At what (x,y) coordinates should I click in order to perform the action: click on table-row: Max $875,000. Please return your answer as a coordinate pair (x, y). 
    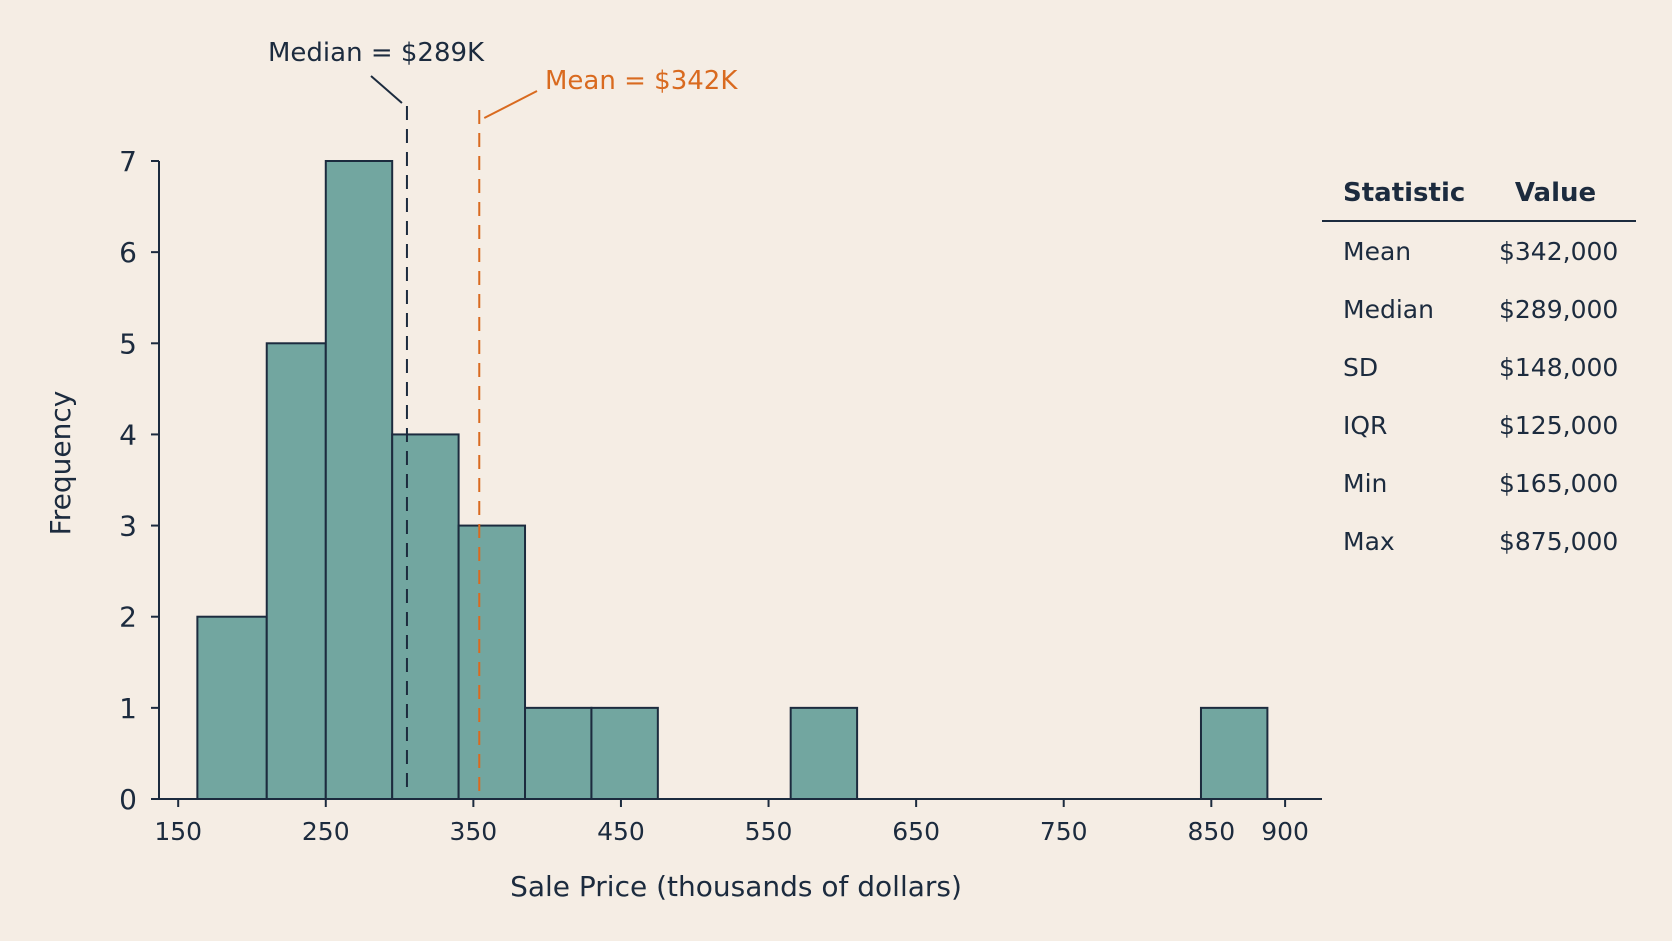
    Looking at the image, I should click on (1479, 541).